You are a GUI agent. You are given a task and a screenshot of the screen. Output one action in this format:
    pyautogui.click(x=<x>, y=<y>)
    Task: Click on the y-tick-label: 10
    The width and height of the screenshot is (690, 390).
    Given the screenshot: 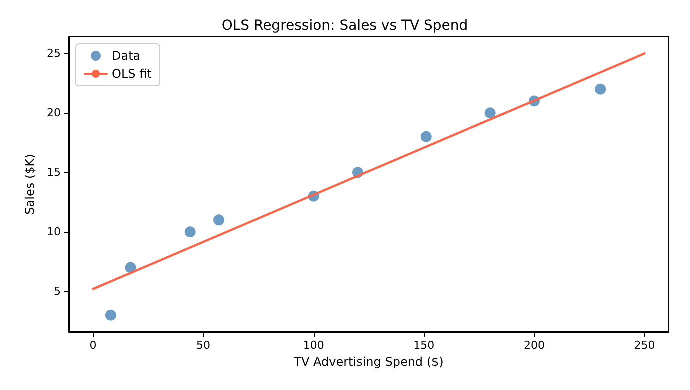 What is the action you would take?
    pyautogui.click(x=54, y=232)
    